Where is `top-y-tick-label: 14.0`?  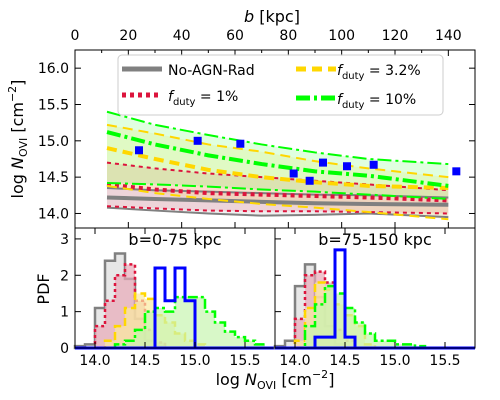
top-y-tick-label: 14.0 is located at coordinates (53, 214).